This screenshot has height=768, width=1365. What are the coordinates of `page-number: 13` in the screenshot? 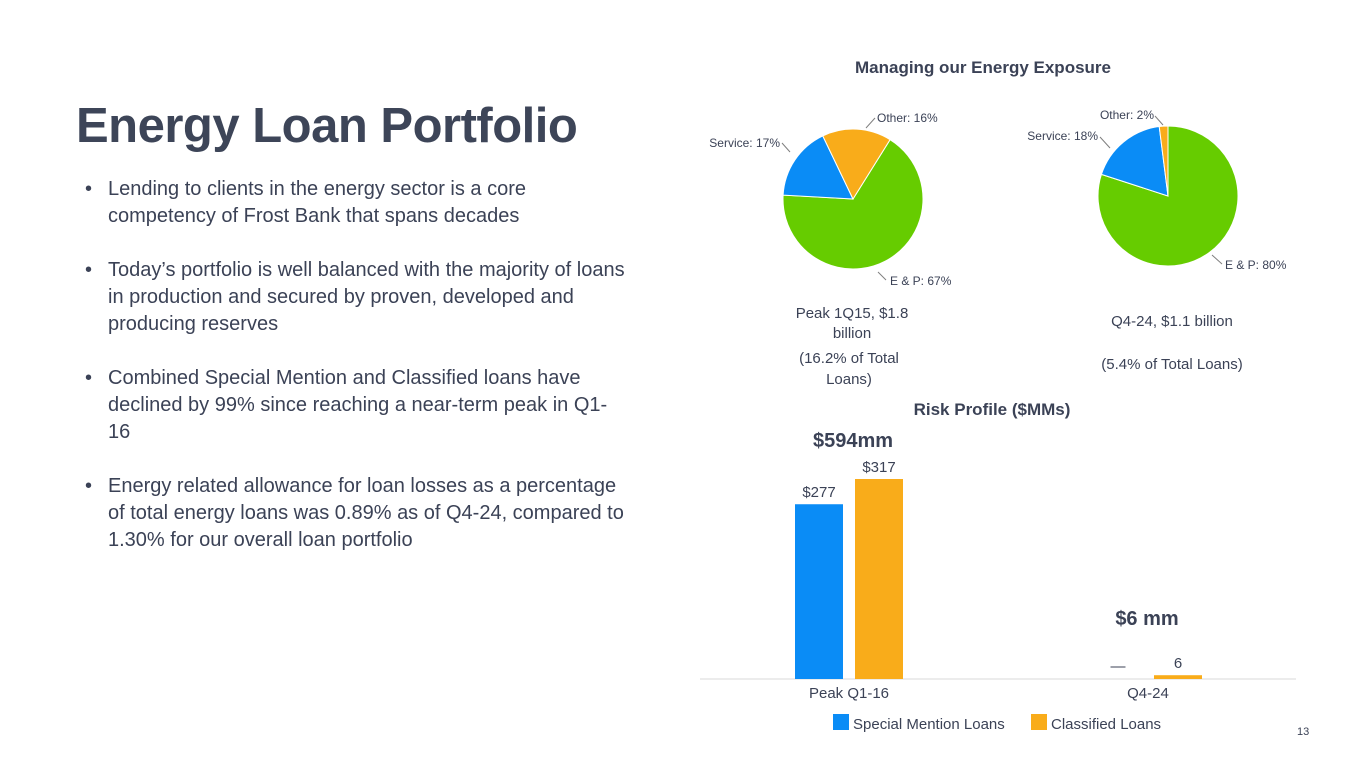 It's located at (1303, 732).